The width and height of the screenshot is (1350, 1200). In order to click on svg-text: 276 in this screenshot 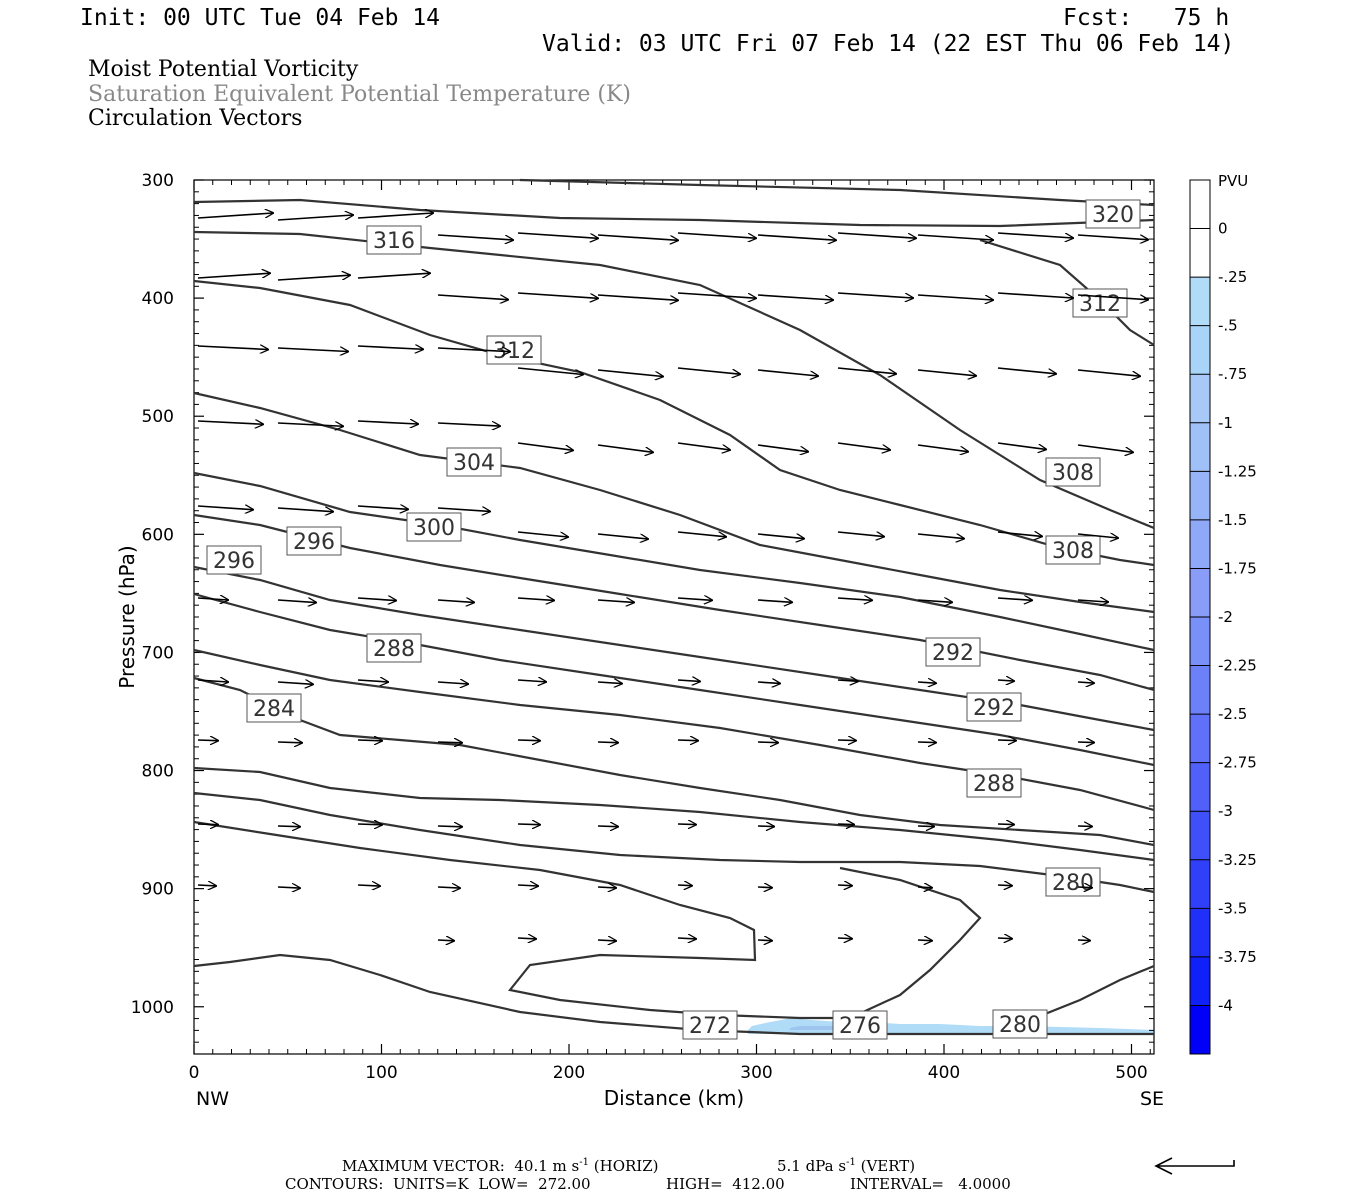, I will do `click(860, 1026)`.